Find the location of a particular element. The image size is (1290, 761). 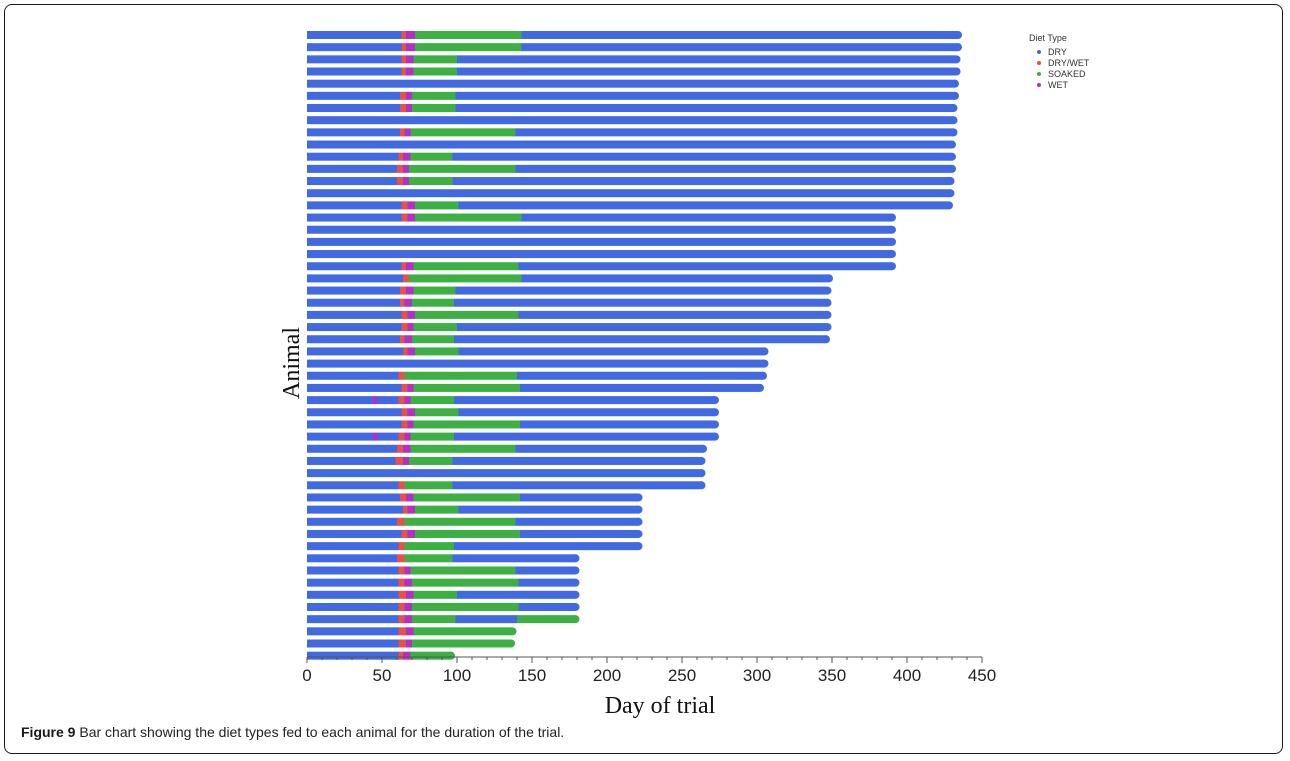

legend-title: Diet Type is located at coordinates (1048, 38).